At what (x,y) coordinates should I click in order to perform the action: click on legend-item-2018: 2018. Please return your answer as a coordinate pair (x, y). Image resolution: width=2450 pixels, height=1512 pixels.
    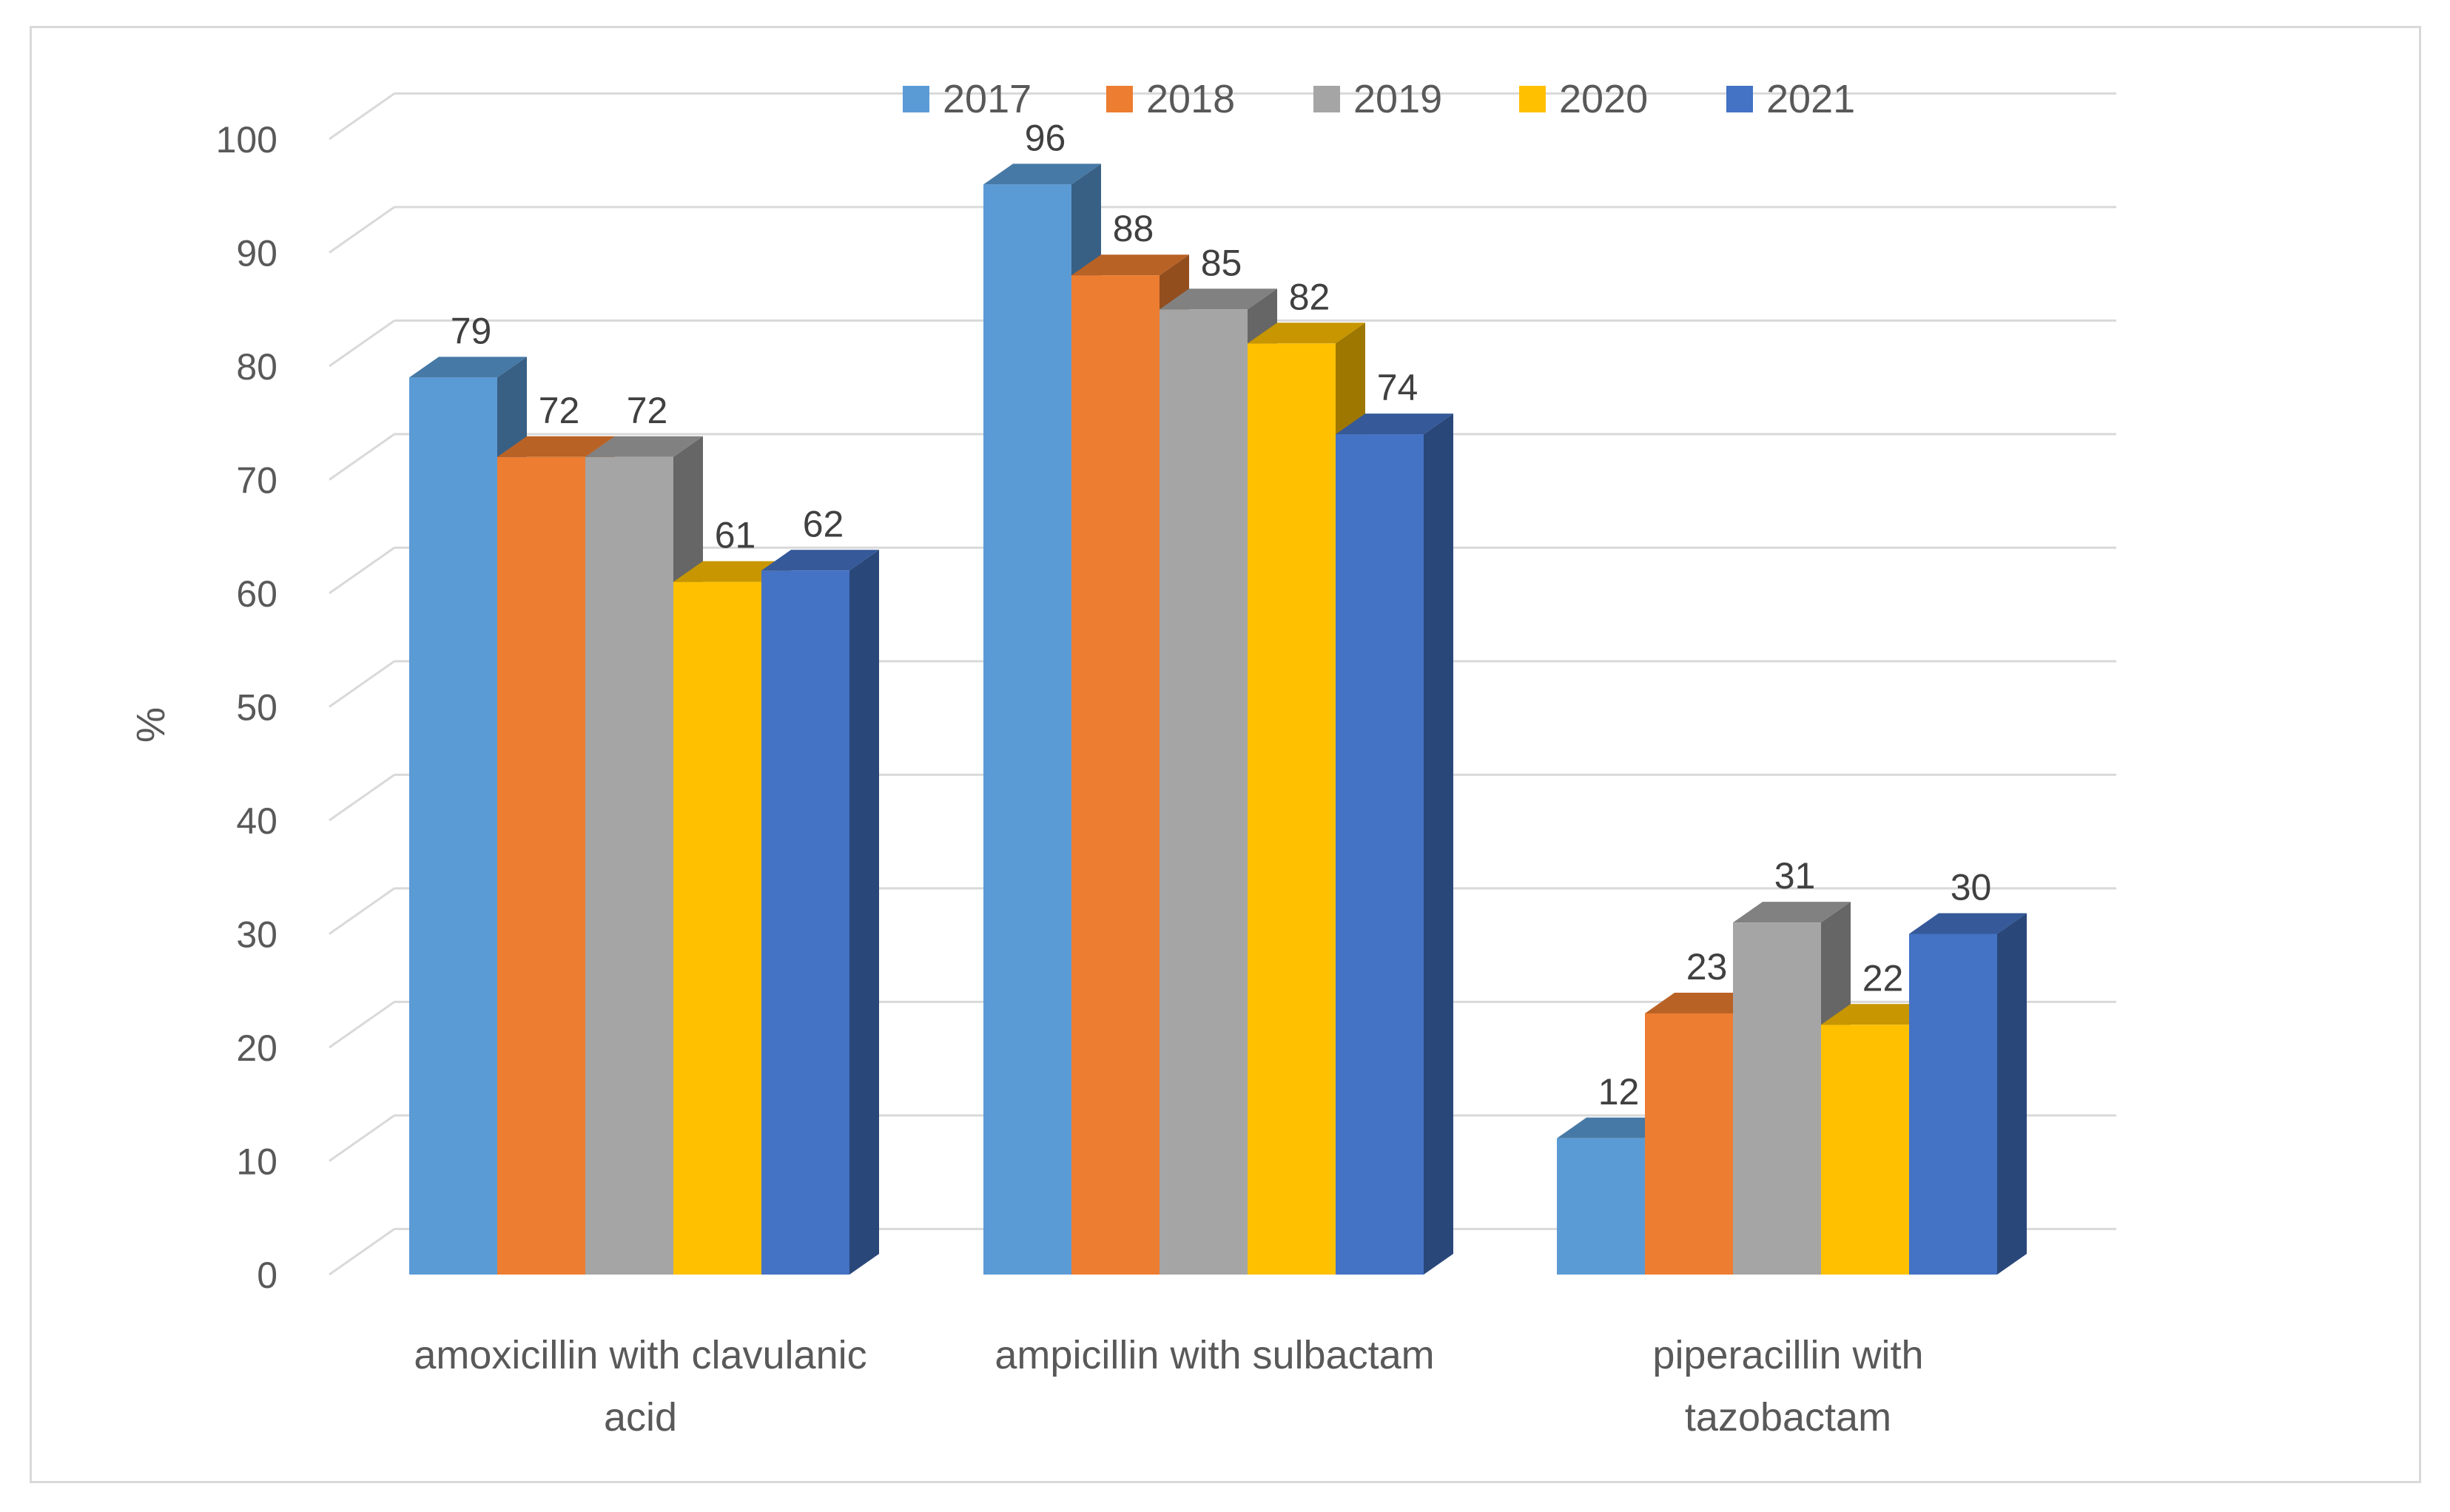
    Looking at the image, I should click on (1171, 99).